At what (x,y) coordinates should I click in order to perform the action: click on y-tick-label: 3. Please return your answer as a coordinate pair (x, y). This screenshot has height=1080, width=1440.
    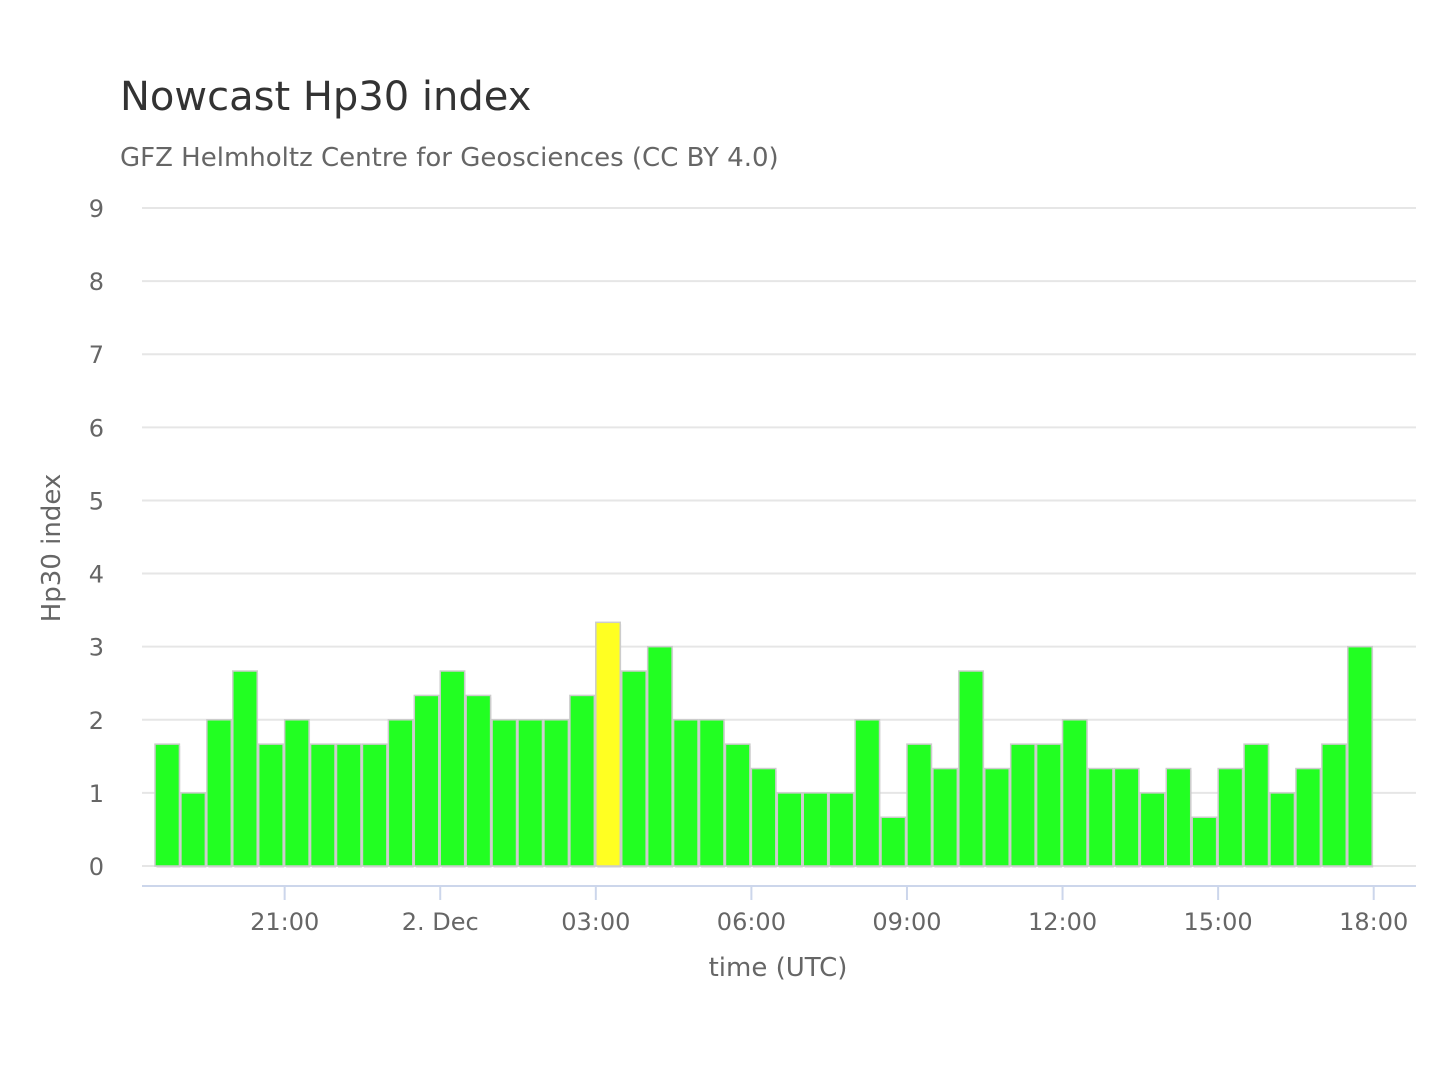
    Looking at the image, I should click on (96, 648).